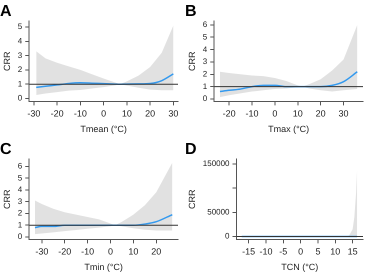  What do you see at coordinates (191, 149) in the screenshot?
I see `chart-title: D` at bounding box center [191, 149].